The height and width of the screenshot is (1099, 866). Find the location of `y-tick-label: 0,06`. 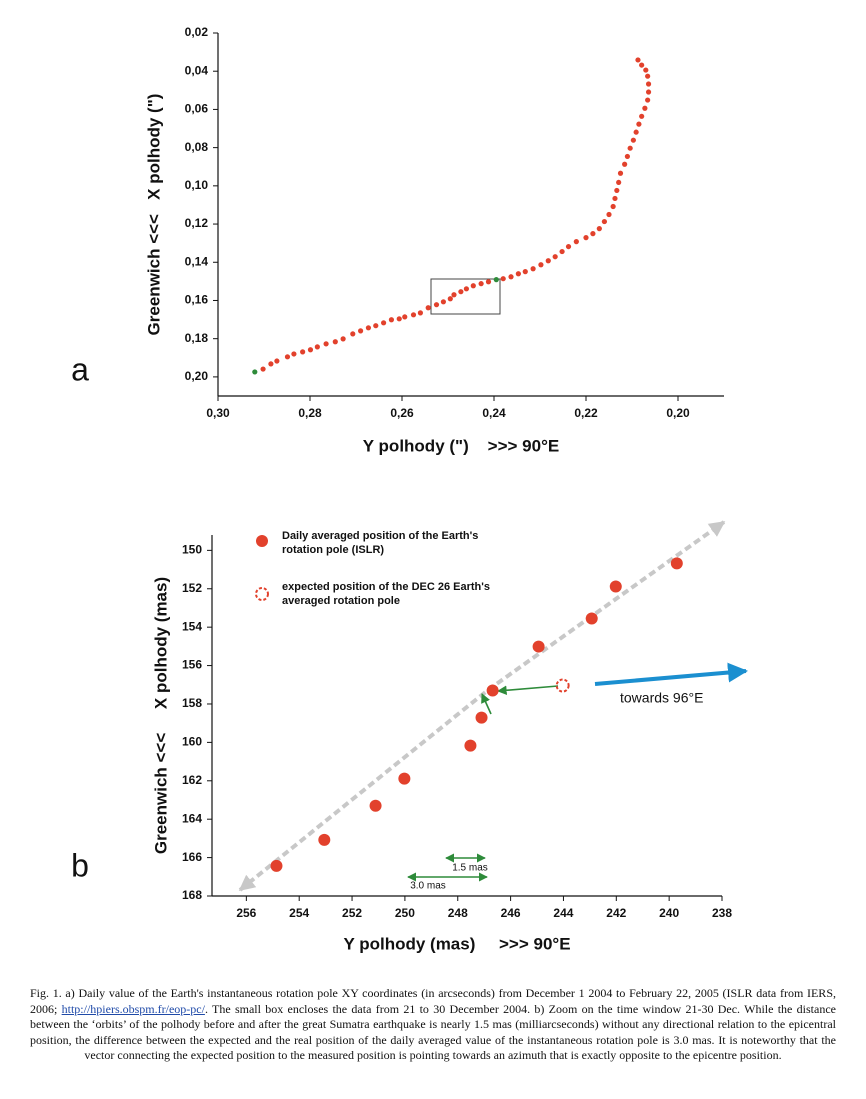

y-tick-label: 0,06 is located at coordinates (197, 109).